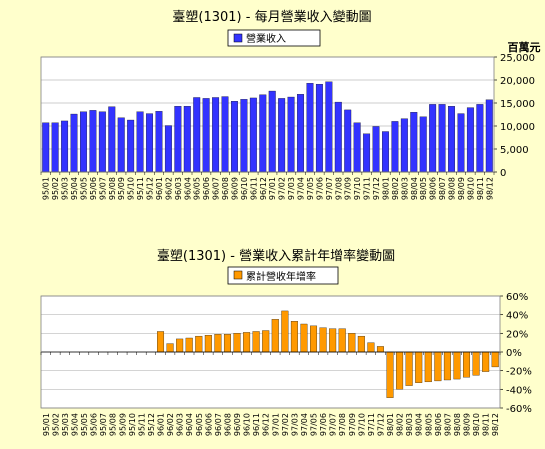 This screenshot has height=449, width=545. Describe the element at coordinates (247, 424) in the screenshot. I see `x-tick-label: 96/10` at that location.